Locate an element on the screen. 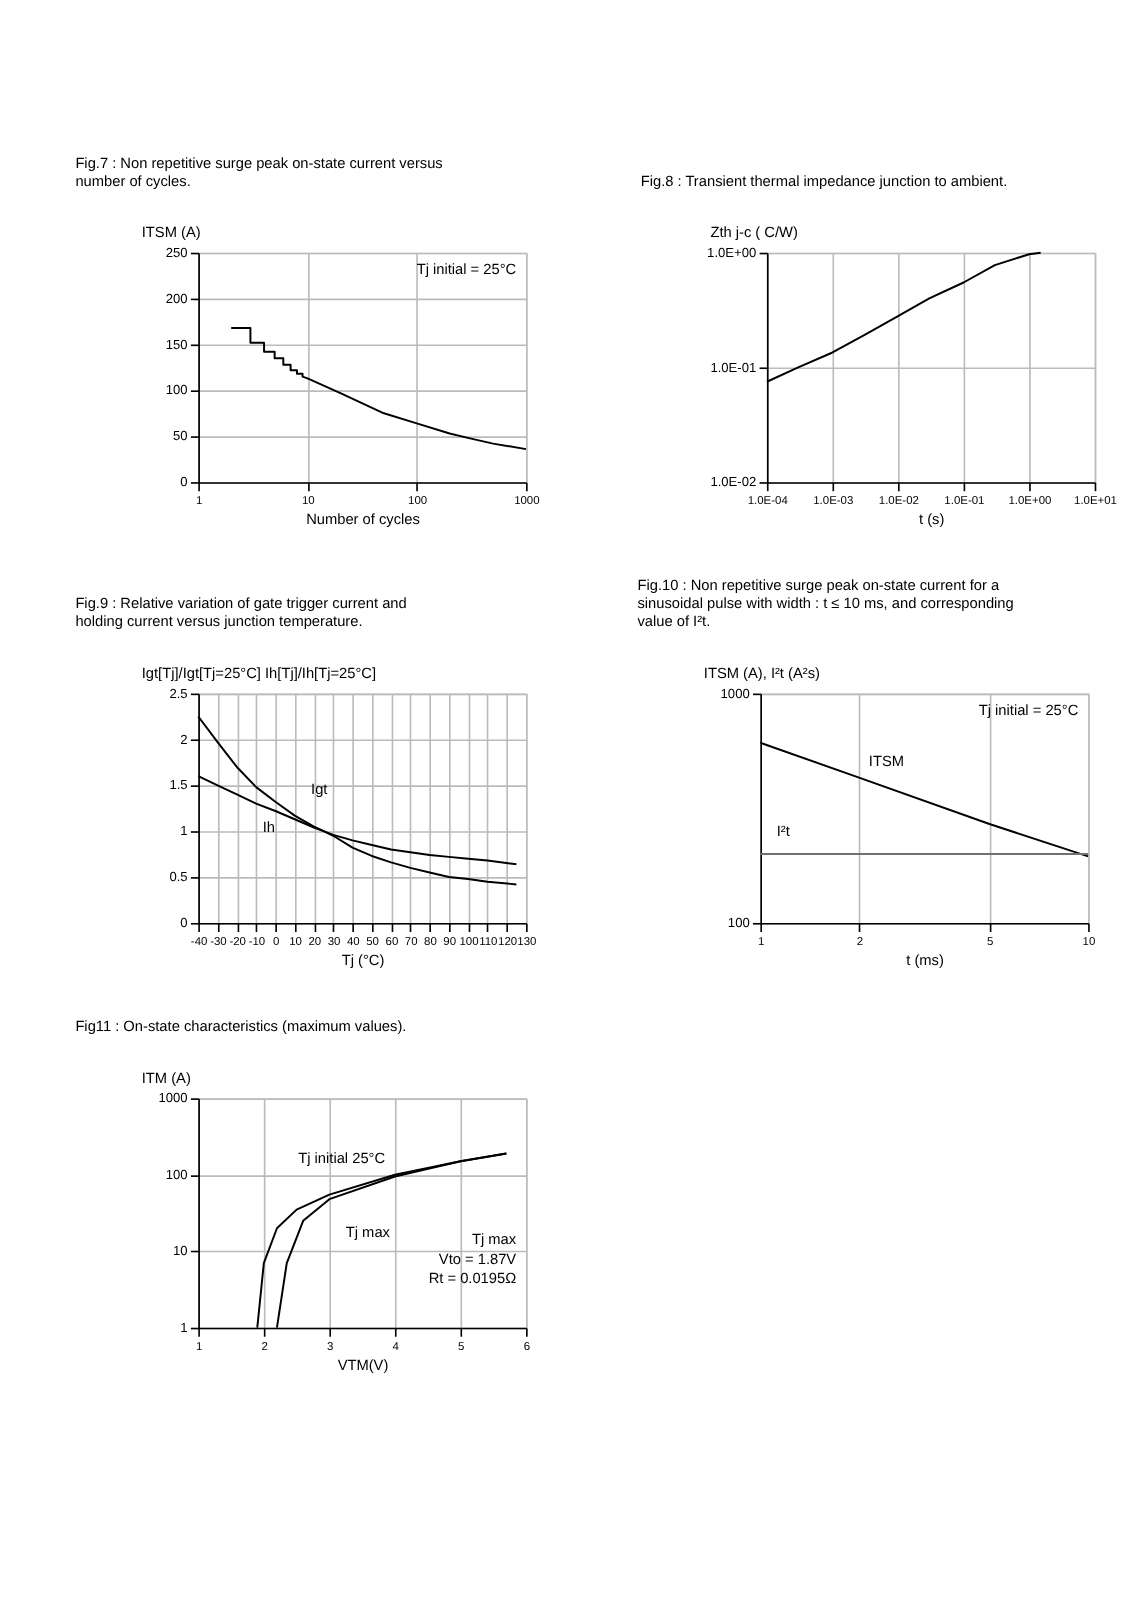 This screenshot has height=1622, width=1134. chart-title: Fig11 : On-state characteristics (maximum values). is located at coordinates (241, 1026).